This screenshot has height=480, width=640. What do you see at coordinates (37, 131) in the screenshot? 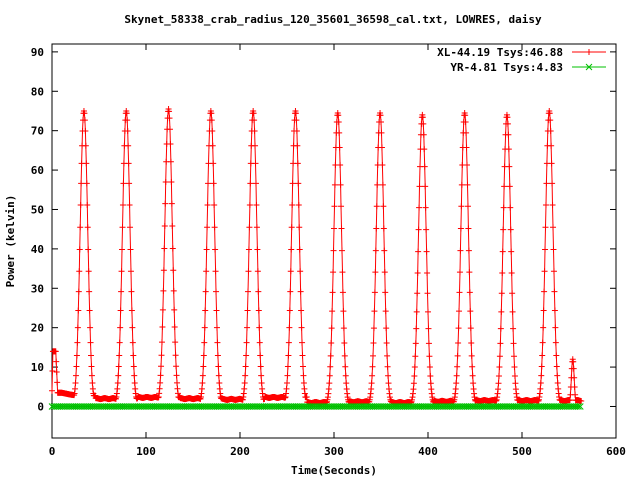
I see `y-tick-label: 70` at bounding box center [37, 131].